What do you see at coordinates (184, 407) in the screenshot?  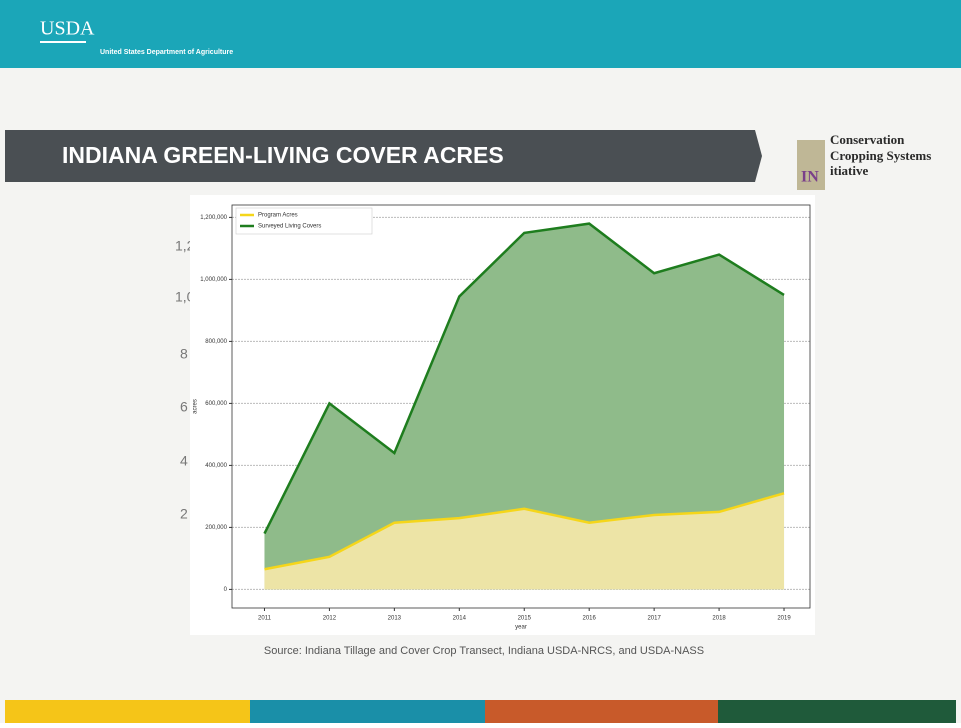 I see `fragment: 6` at bounding box center [184, 407].